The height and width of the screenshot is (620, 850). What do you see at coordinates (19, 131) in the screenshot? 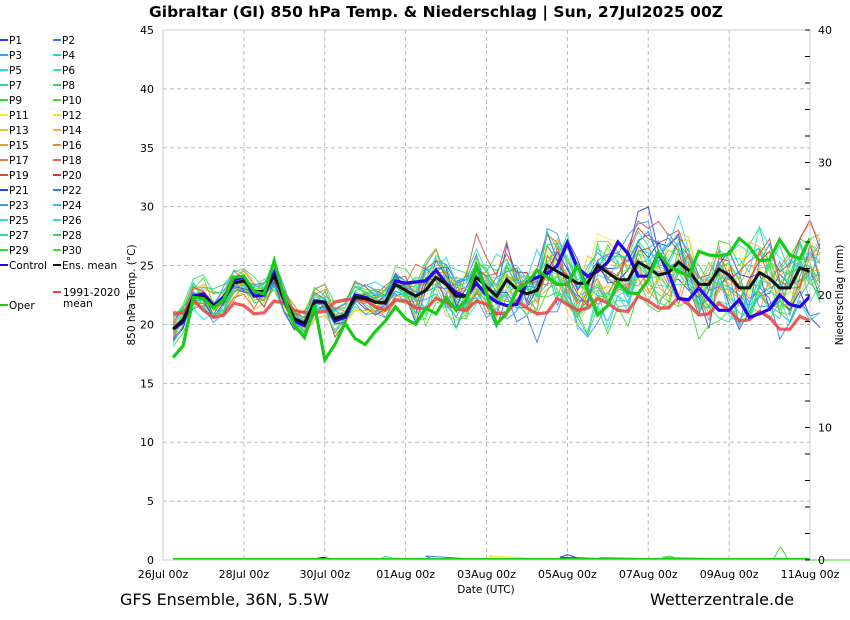
I see `legend-label: P13` at bounding box center [19, 131].